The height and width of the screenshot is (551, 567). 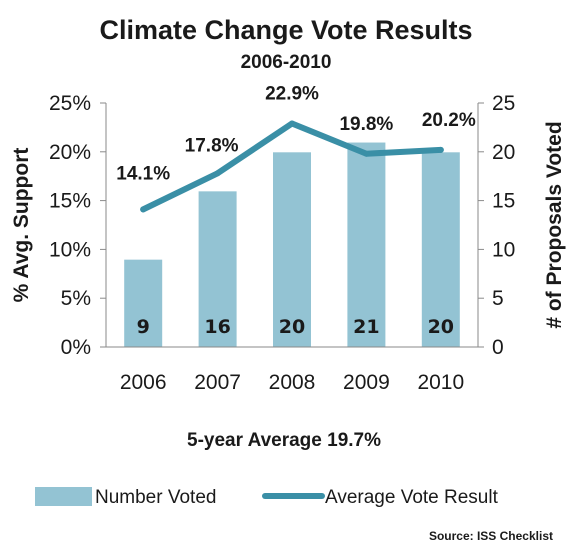 What do you see at coordinates (70, 103) in the screenshot?
I see `y-tick-left-label: 25%` at bounding box center [70, 103].